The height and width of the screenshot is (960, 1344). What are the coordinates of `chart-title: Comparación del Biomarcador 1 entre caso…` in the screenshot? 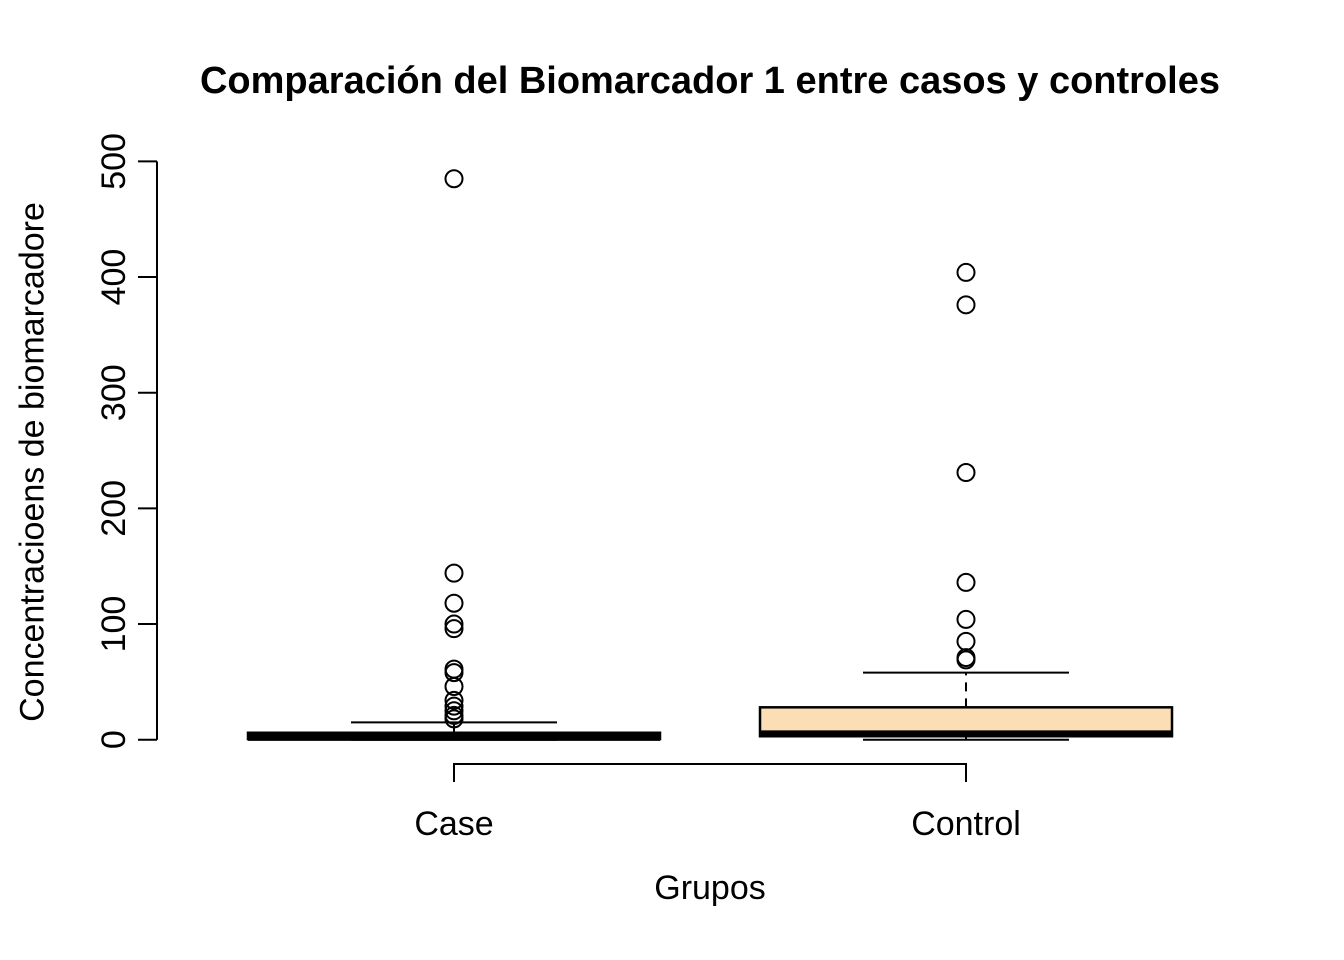 It's located at (710, 81).